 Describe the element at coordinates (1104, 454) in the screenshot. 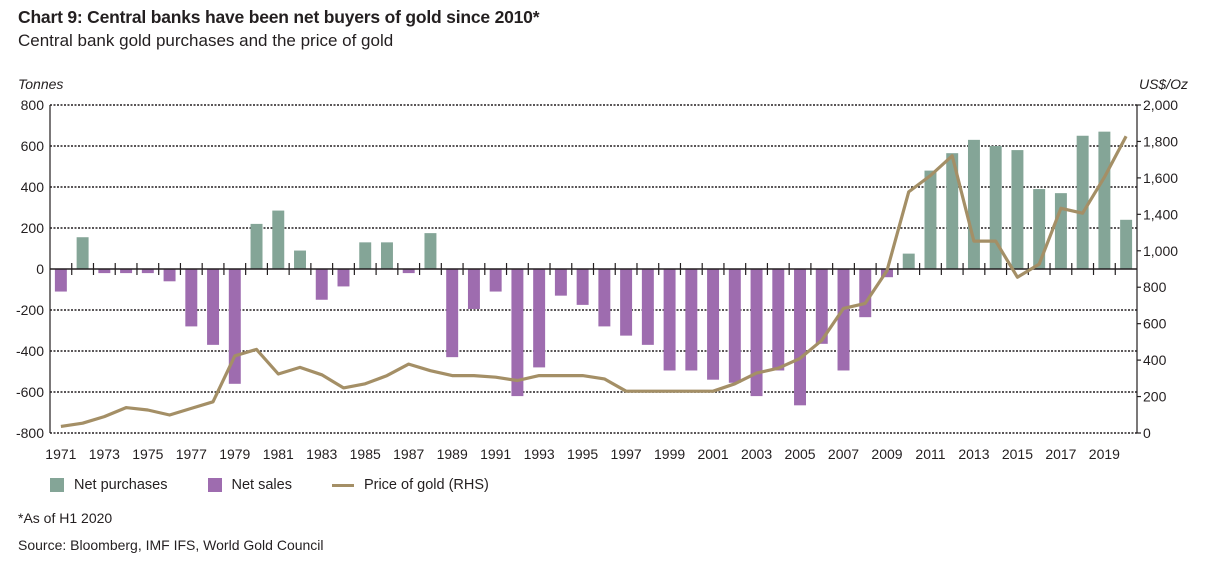

I see `x-tick-label: 2019` at that location.